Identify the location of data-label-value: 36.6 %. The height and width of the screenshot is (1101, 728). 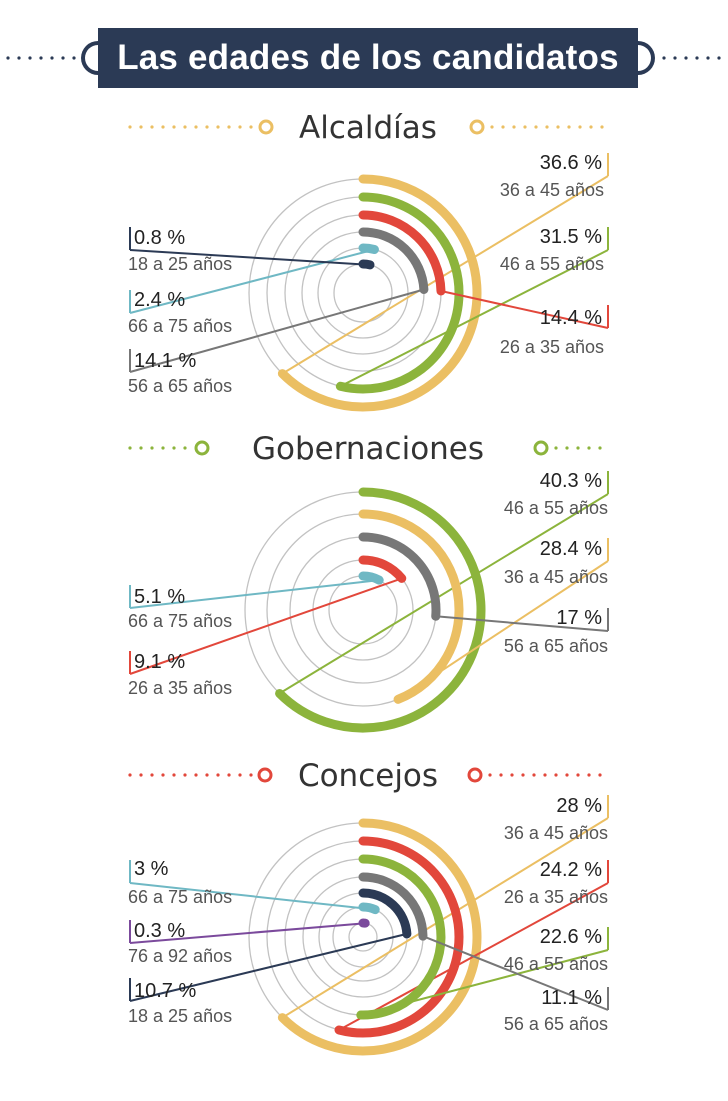
(570, 163).